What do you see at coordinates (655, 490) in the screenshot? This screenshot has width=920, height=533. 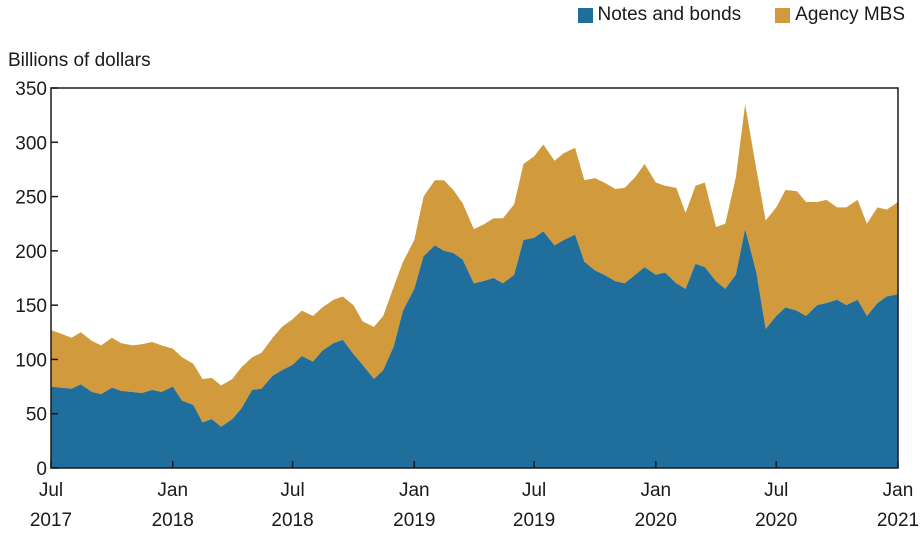 I see `x-tick-label-month-2020-01: Jan` at bounding box center [655, 490].